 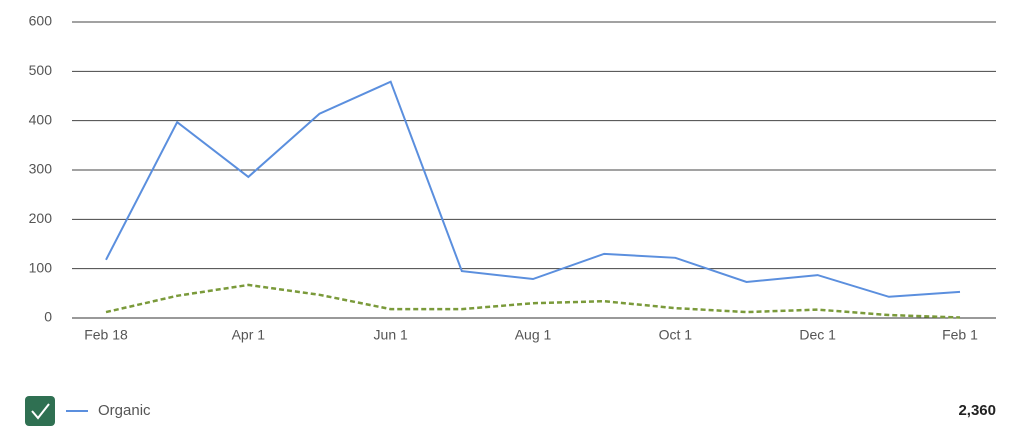 What do you see at coordinates (249, 335) in the screenshot?
I see `x-tick-label: Apr 1` at bounding box center [249, 335].